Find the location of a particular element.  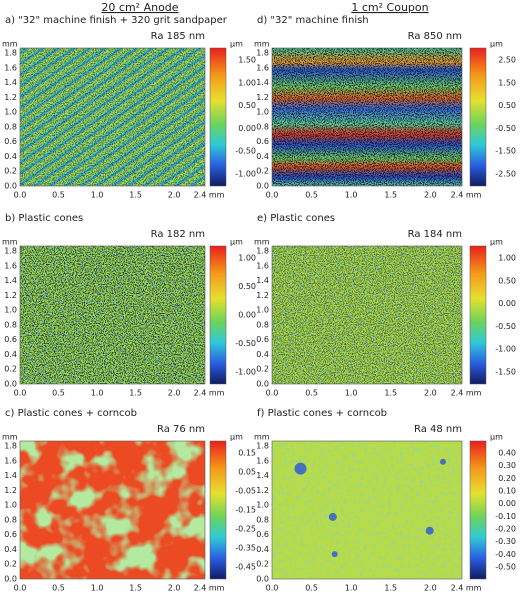

colorbar-tick-label: -0.05 is located at coordinates (245, 491).